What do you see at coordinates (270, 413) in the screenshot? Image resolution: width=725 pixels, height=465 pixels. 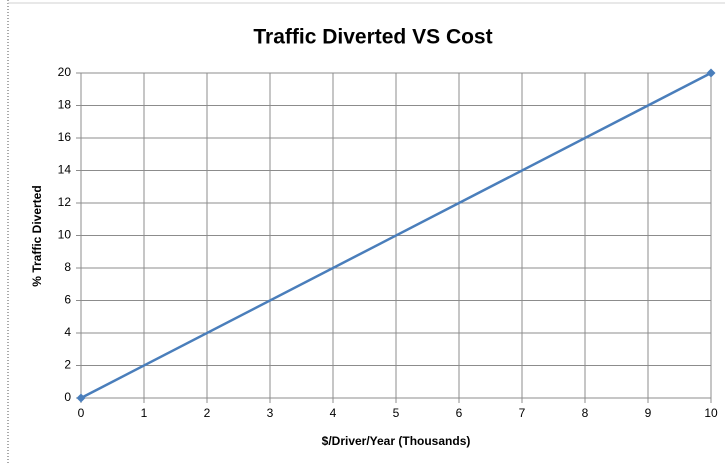 I see `x-tick-label: 3` at bounding box center [270, 413].